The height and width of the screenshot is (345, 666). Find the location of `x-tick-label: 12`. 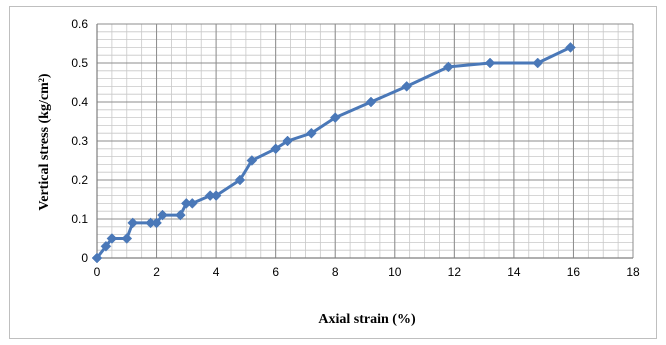

x-tick-label: 12 is located at coordinates (455, 272).